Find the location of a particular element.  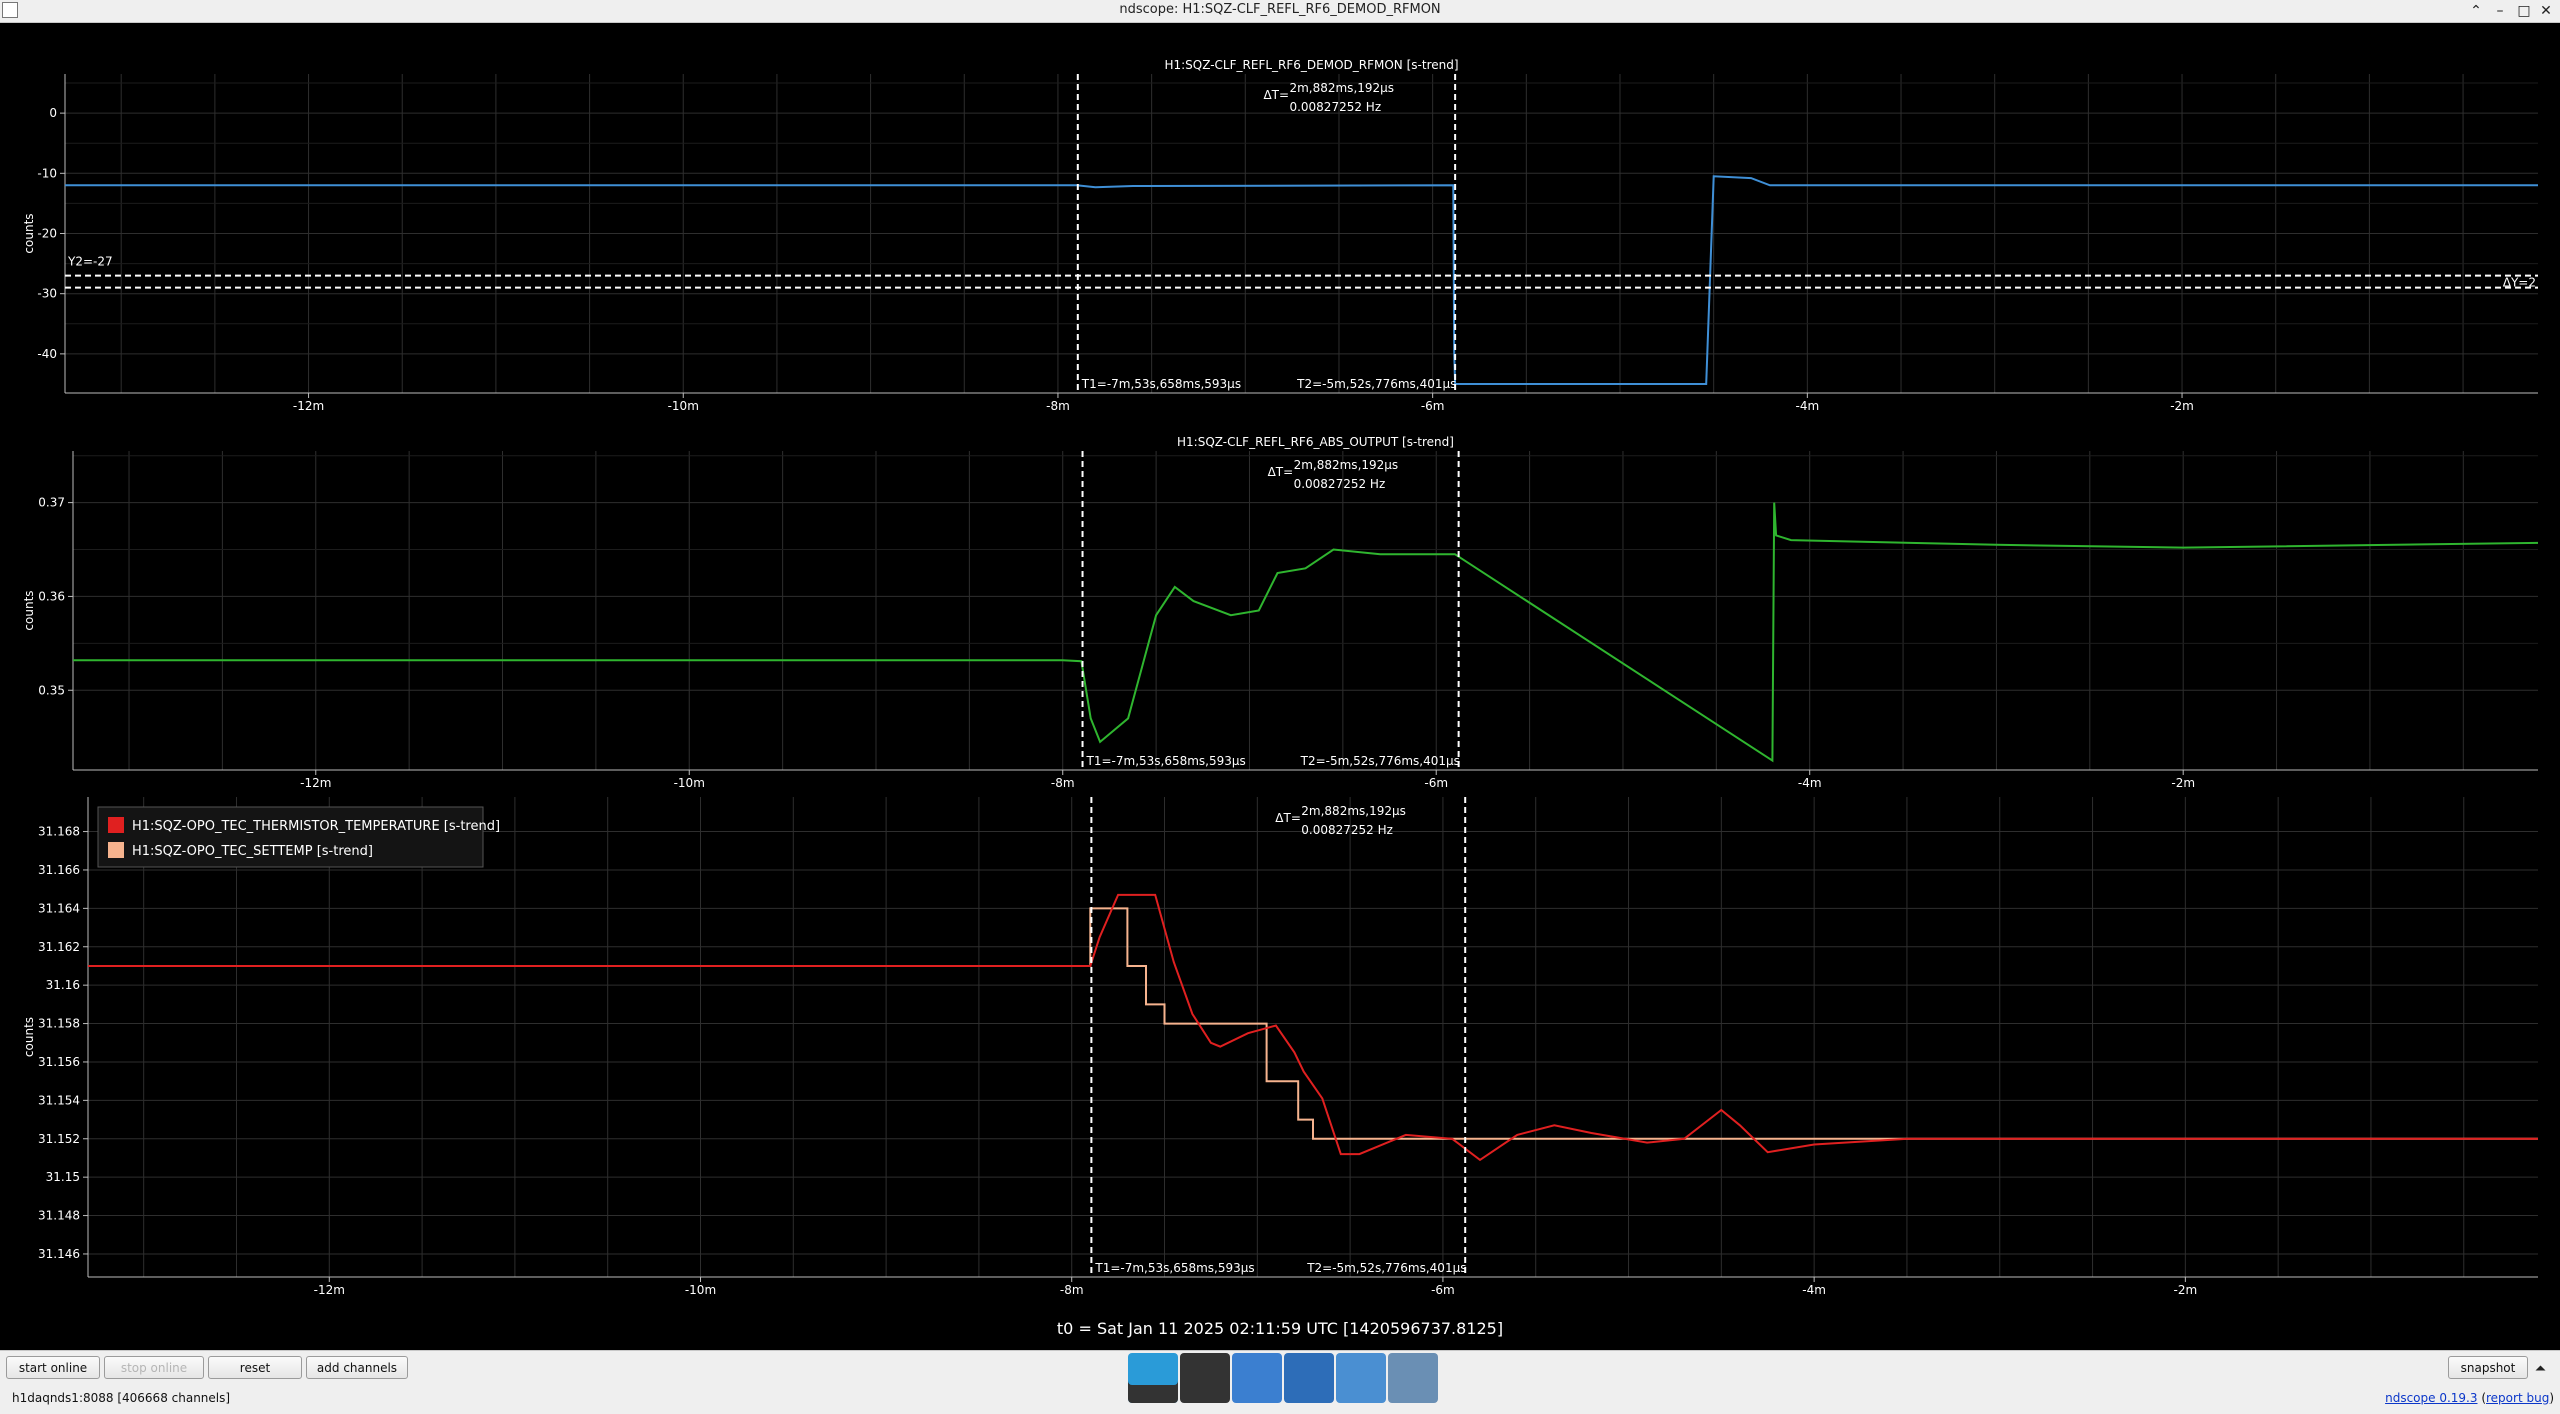

y-tick-label: 0 is located at coordinates (53, 113).